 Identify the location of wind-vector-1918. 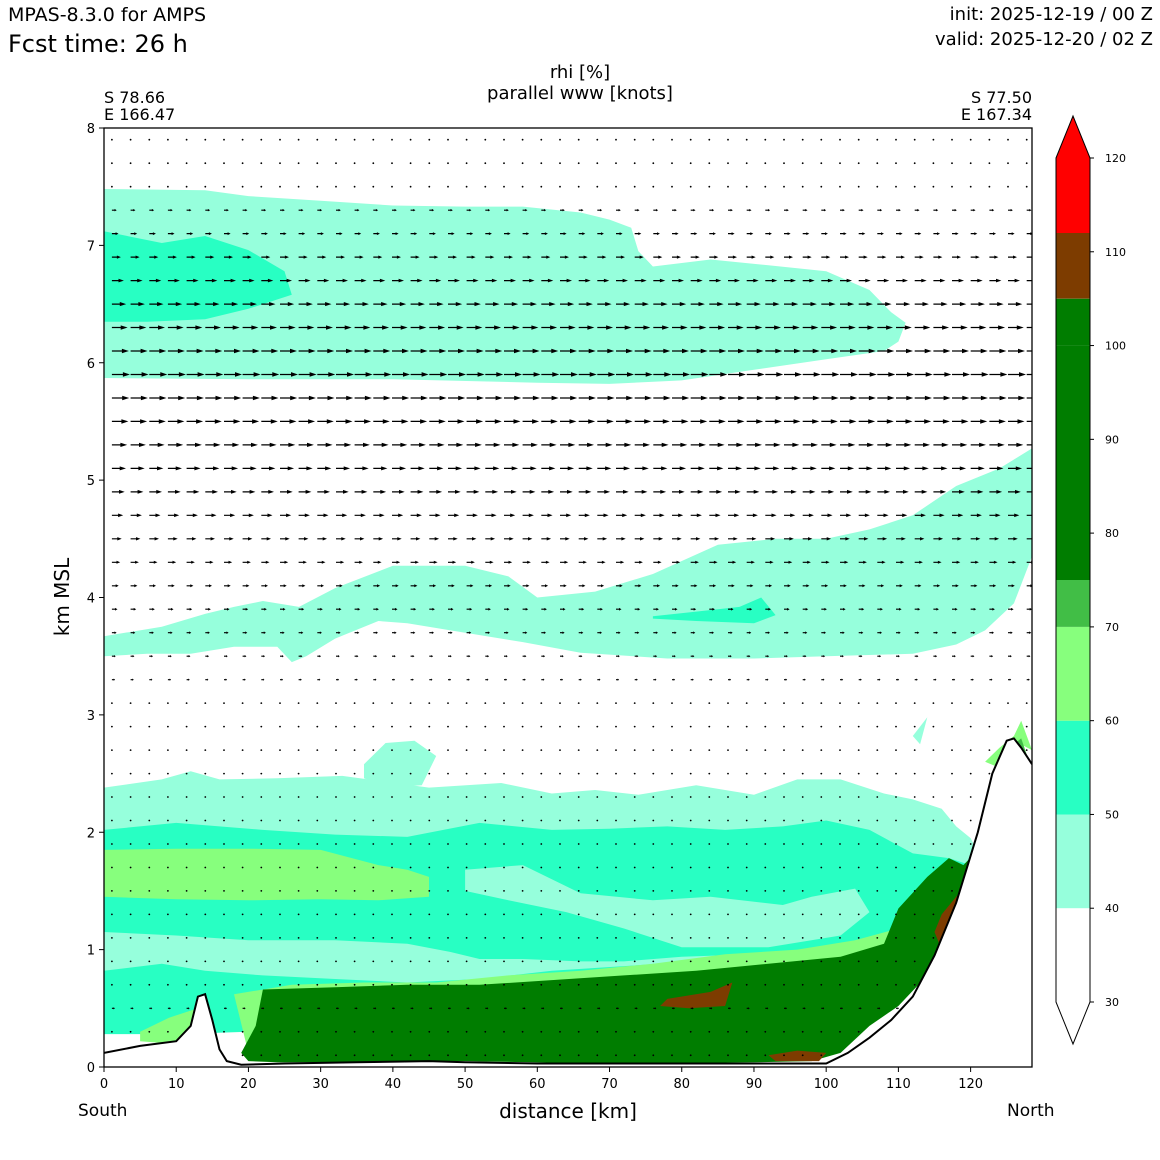
(989, 139).